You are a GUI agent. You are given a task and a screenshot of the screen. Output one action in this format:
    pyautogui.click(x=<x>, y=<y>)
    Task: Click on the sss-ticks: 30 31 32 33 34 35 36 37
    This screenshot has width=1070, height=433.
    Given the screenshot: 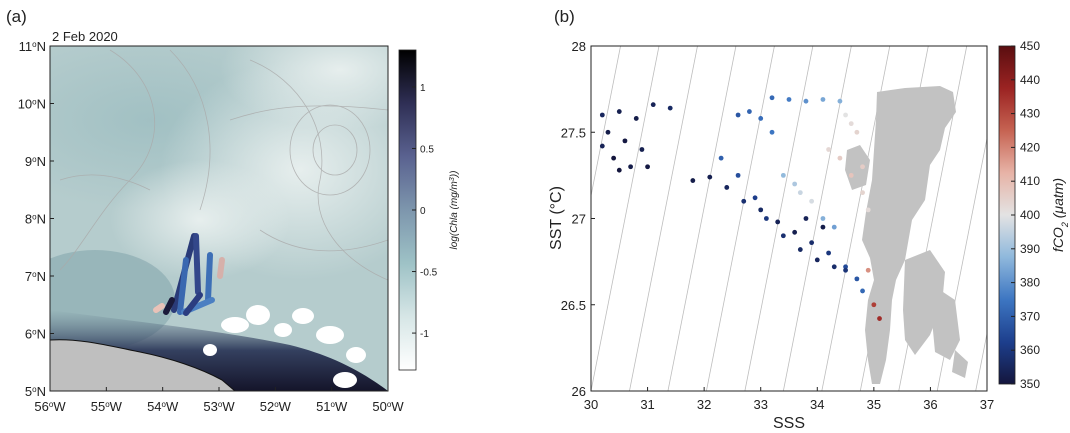 What is the action you would take?
    pyautogui.click(x=789, y=399)
    